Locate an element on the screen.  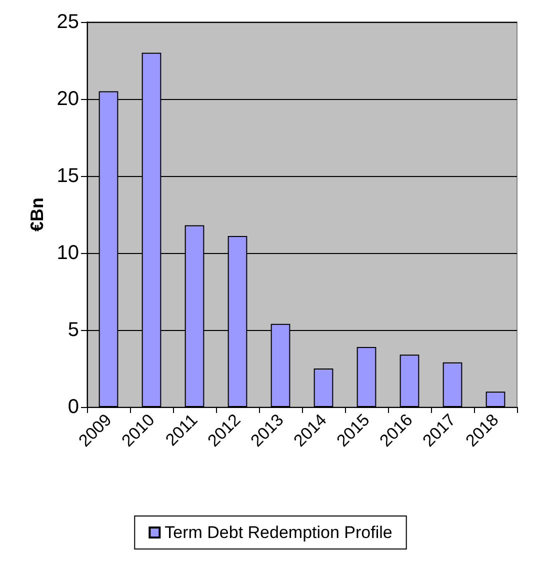
y-tick-label: 15 is located at coordinates (67, 176).